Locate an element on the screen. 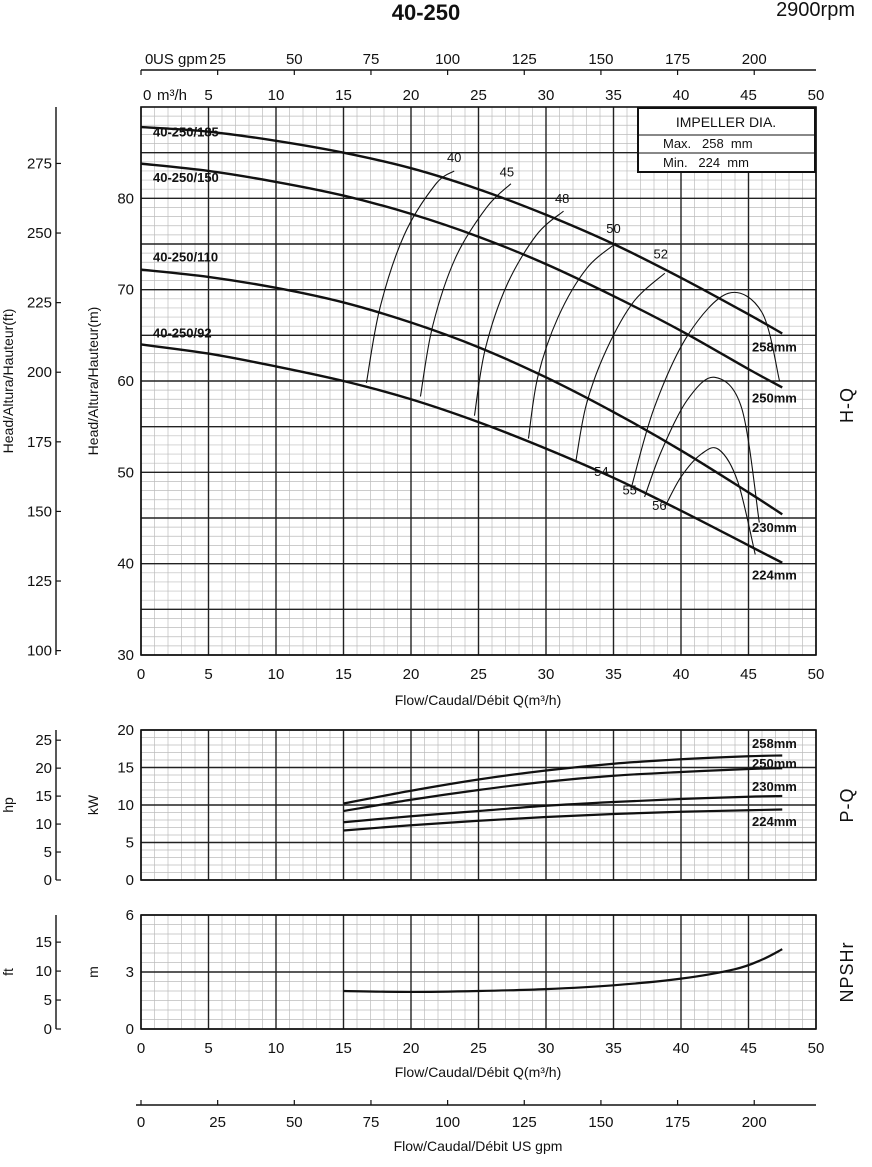 Image resolution: width=872 pixels, height=1167 pixels. speed-label: 2900rpm is located at coordinates (815, 10).